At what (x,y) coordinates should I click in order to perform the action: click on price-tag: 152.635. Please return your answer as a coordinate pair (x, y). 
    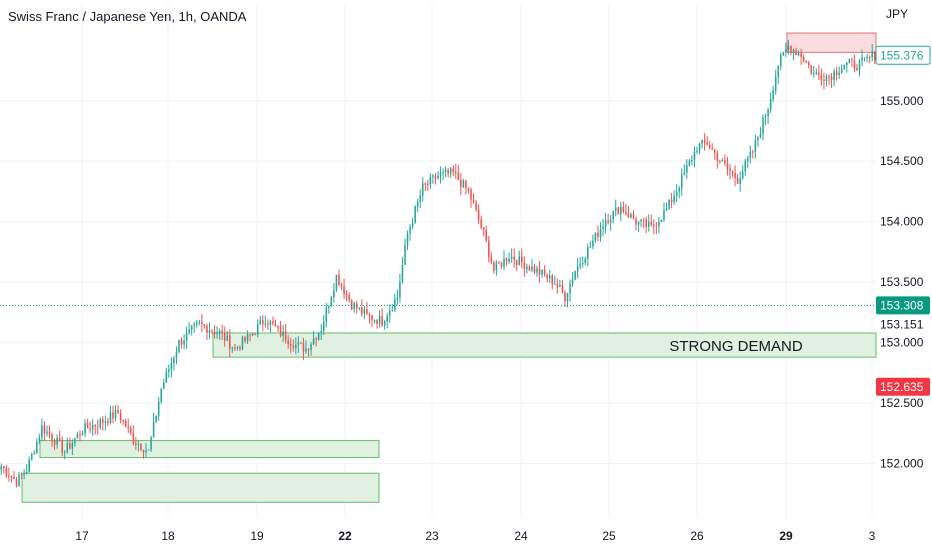
    Looking at the image, I should click on (903, 386).